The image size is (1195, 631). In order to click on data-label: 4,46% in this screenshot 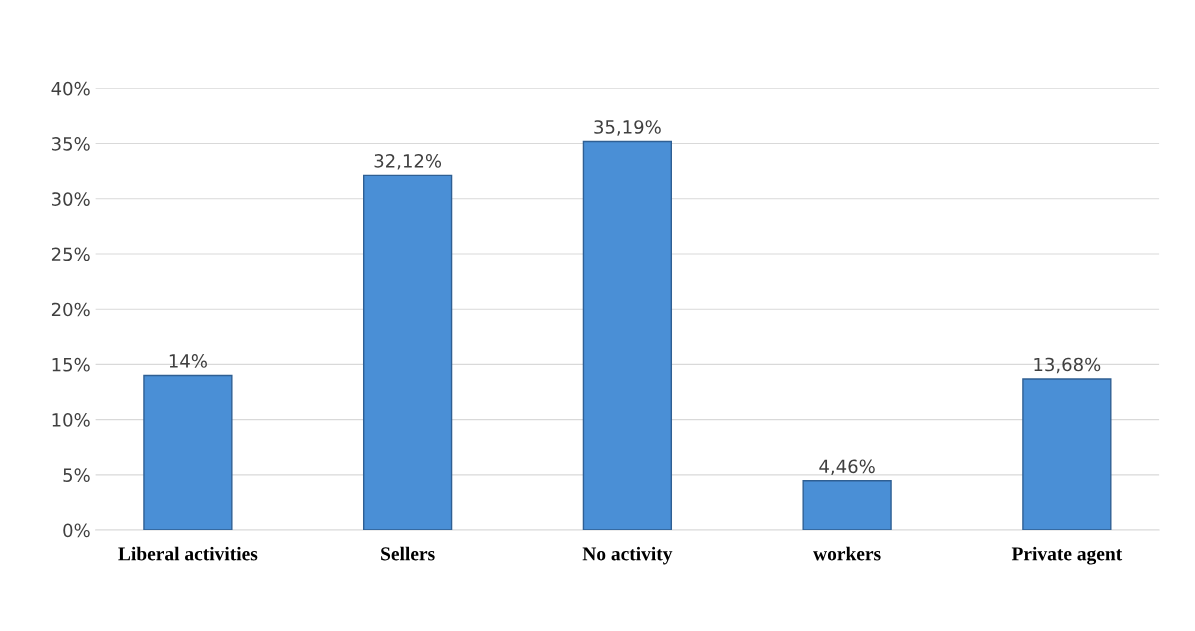, I will do `click(847, 467)`.